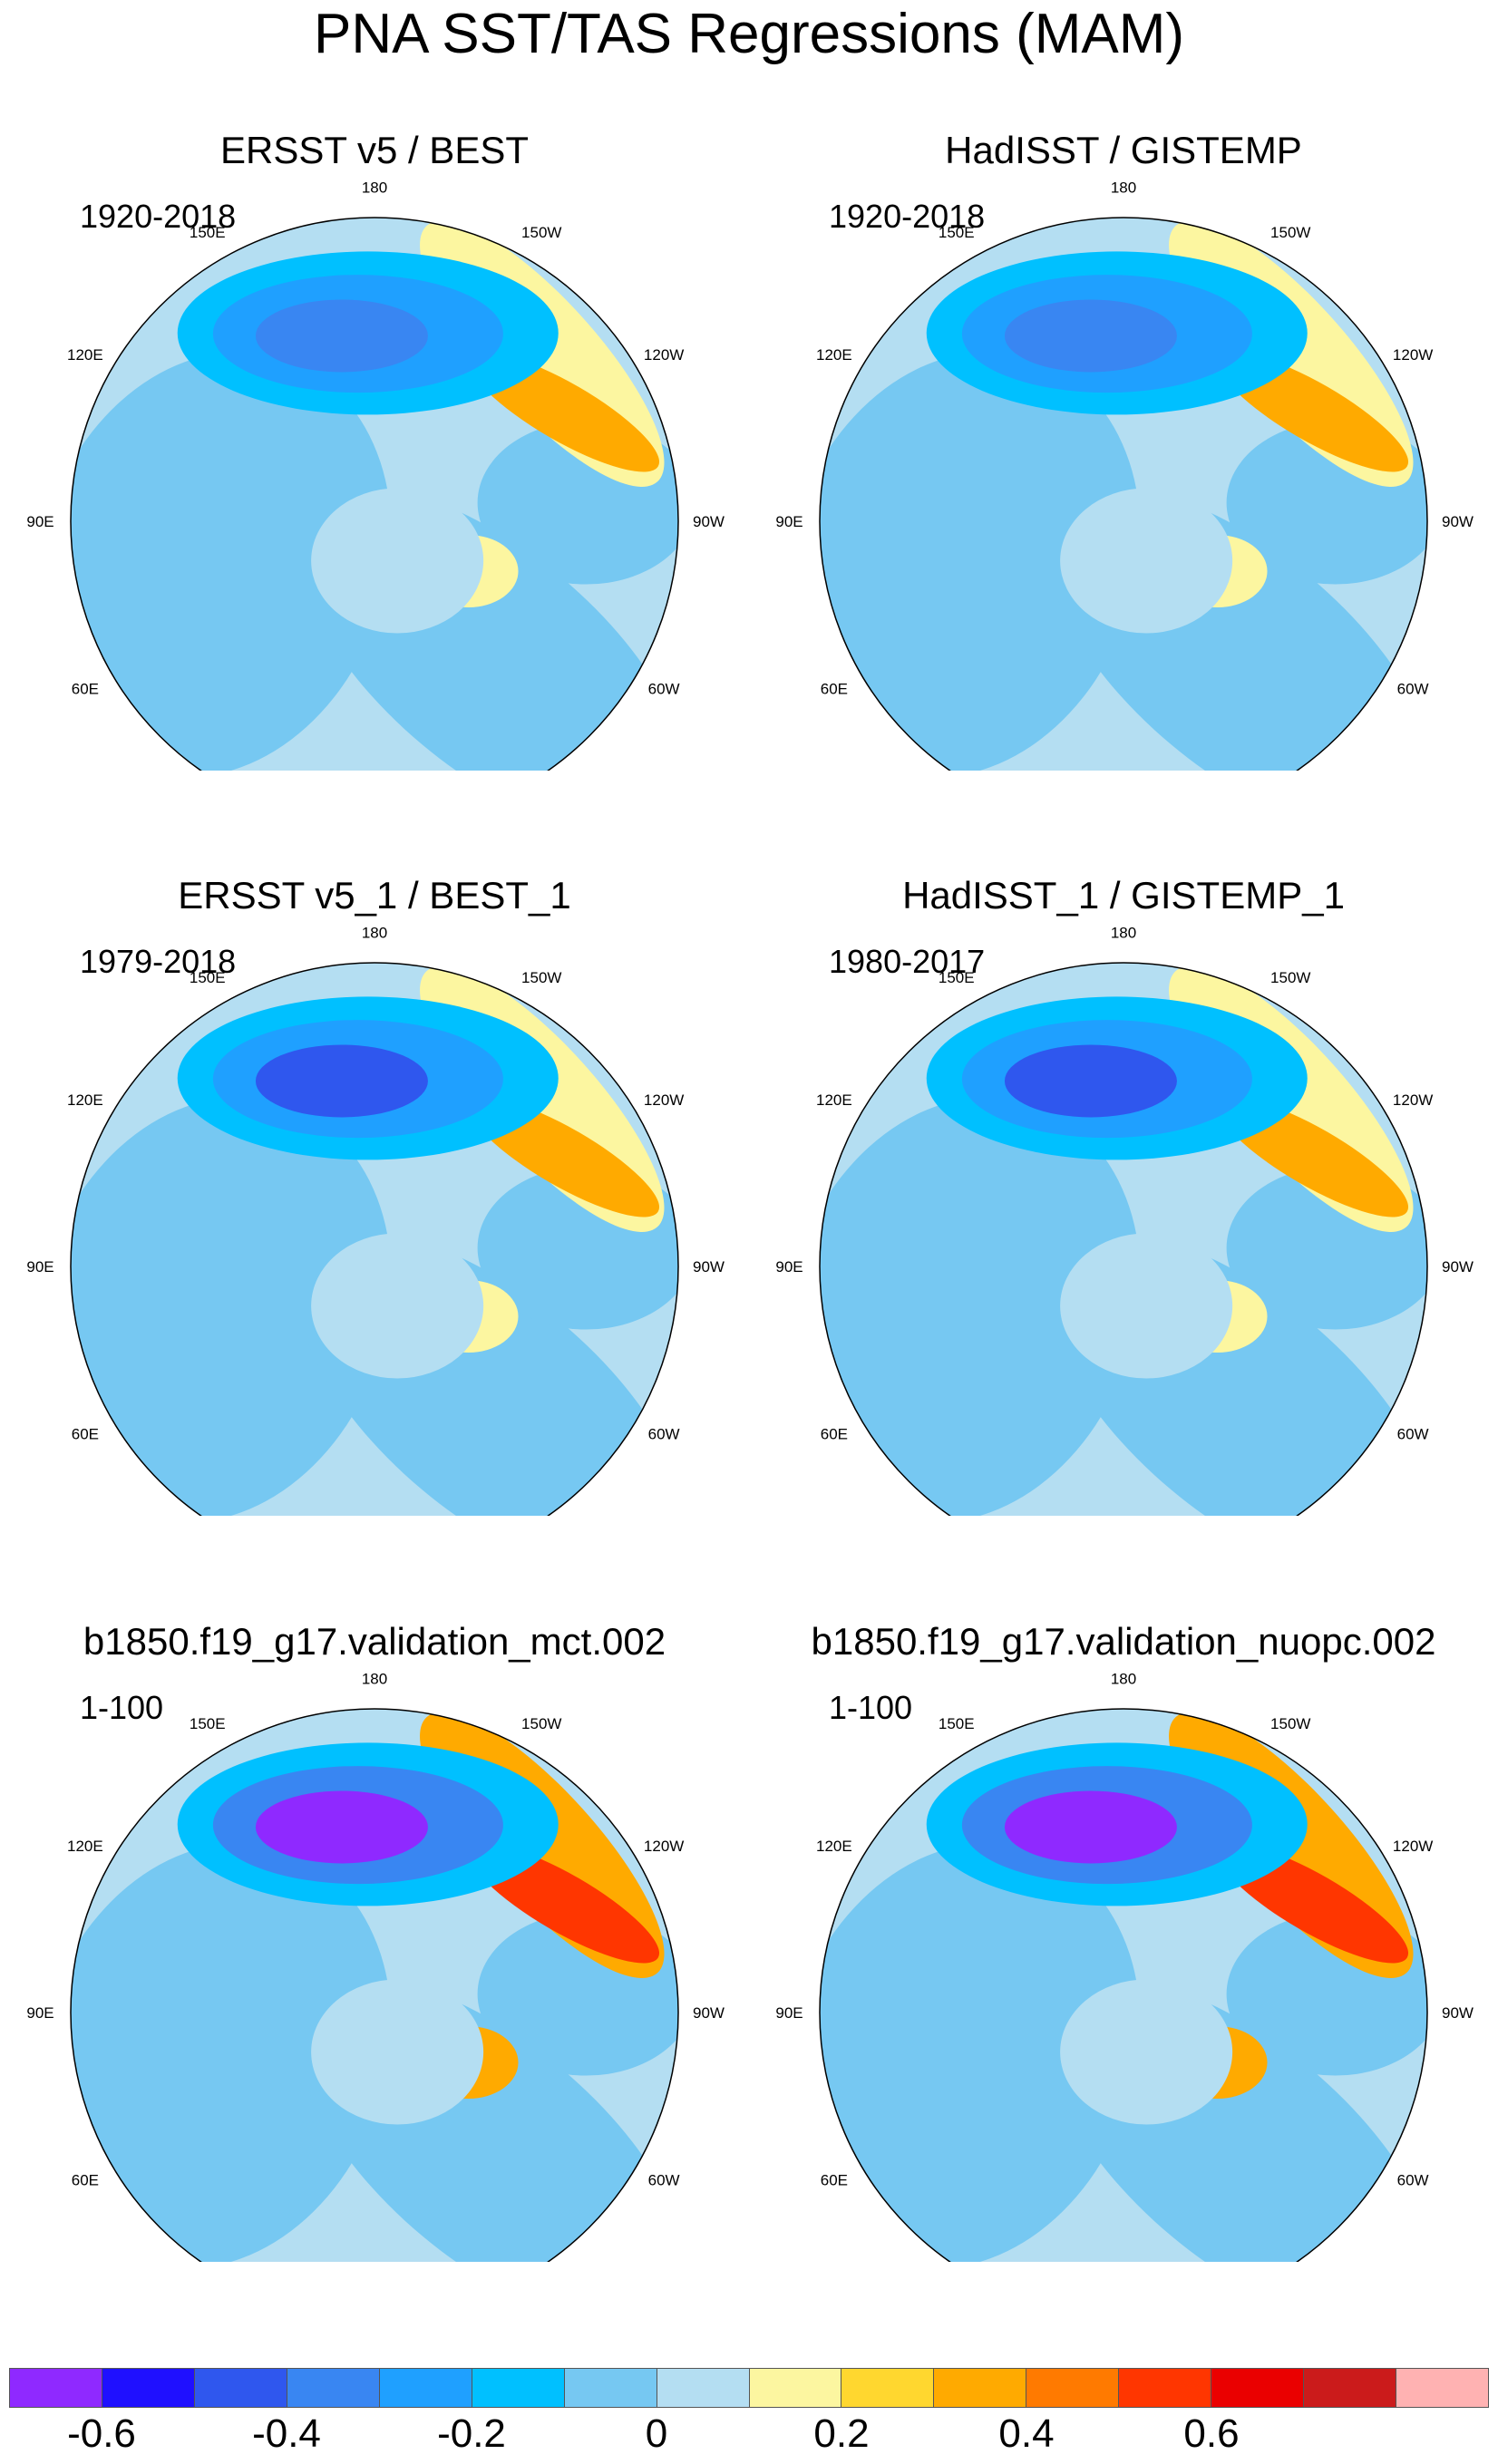 This screenshot has width=1498, height=2464. What do you see at coordinates (374, 150) in the screenshot?
I see `panel-title: ERSST v5 / BEST` at bounding box center [374, 150].